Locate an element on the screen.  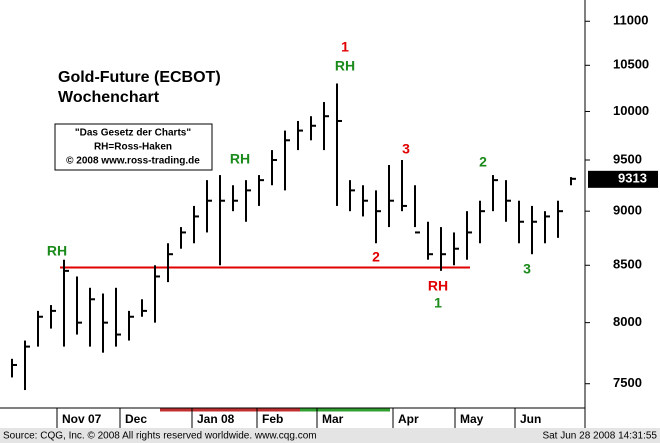
info-line: RH=Ross-Haken is located at coordinates (133, 147).